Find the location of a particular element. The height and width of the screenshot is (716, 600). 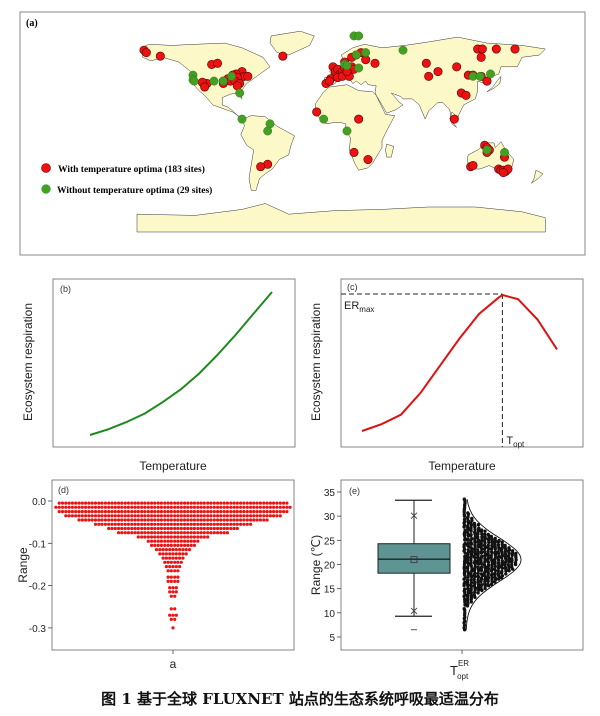

panel-b-label: (b) is located at coordinates (65, 289).